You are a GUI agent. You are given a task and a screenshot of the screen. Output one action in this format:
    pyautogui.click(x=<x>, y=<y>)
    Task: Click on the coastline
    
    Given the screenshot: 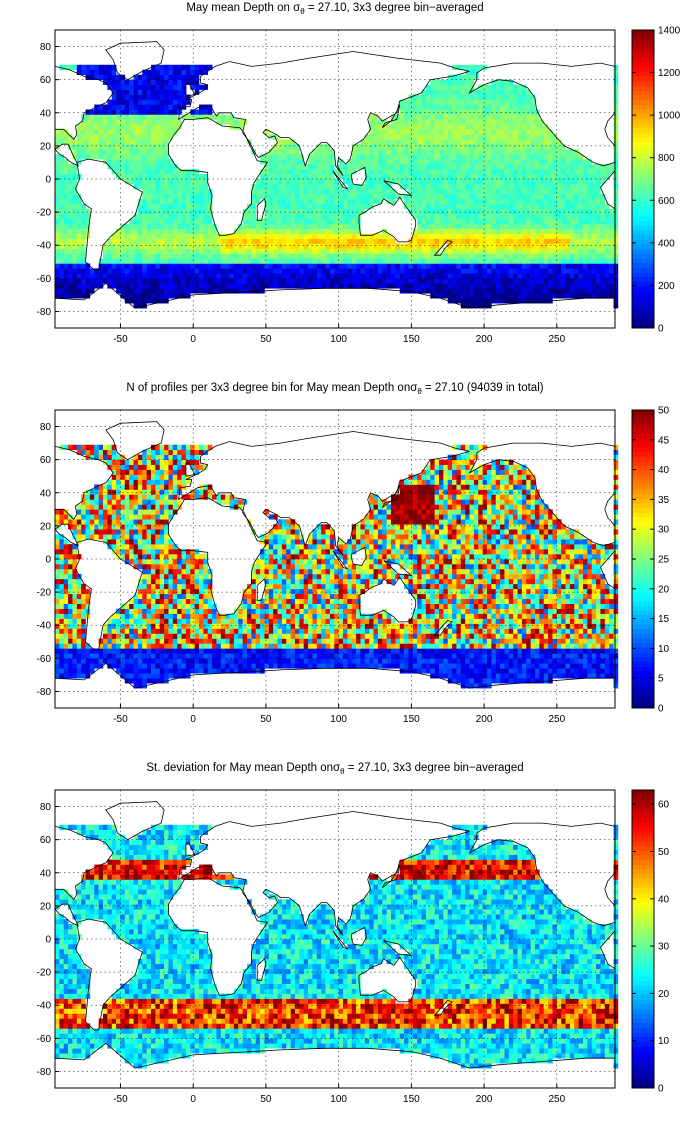 What is the action you would take?
    pyautogui.click(x=84, y=102)
    